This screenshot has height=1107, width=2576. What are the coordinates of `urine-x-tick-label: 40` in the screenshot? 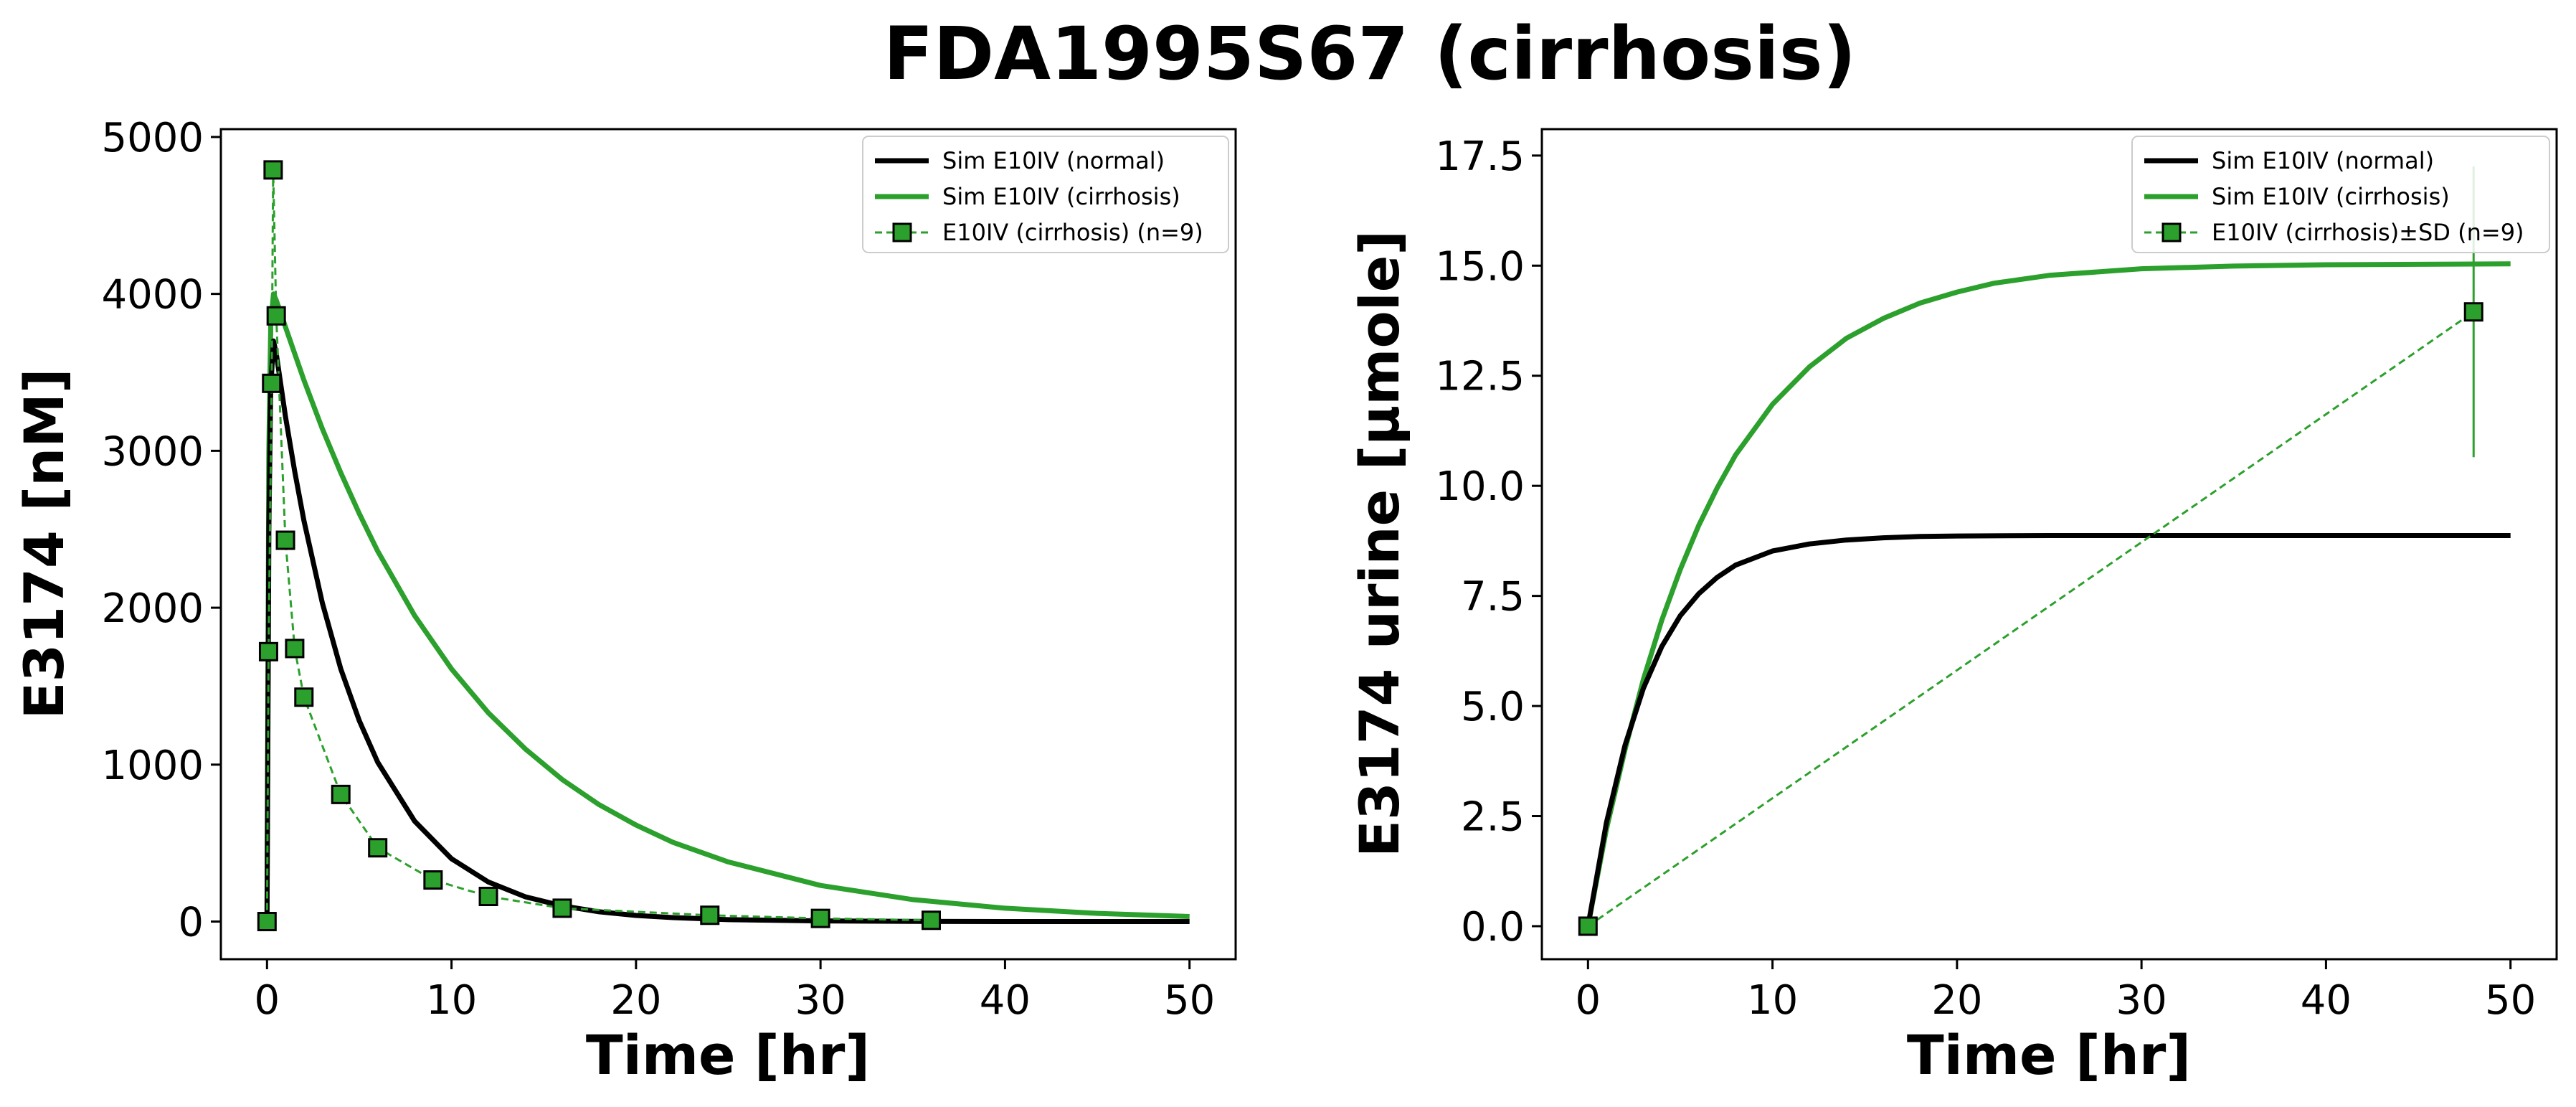 It's located at (2326, 1000).